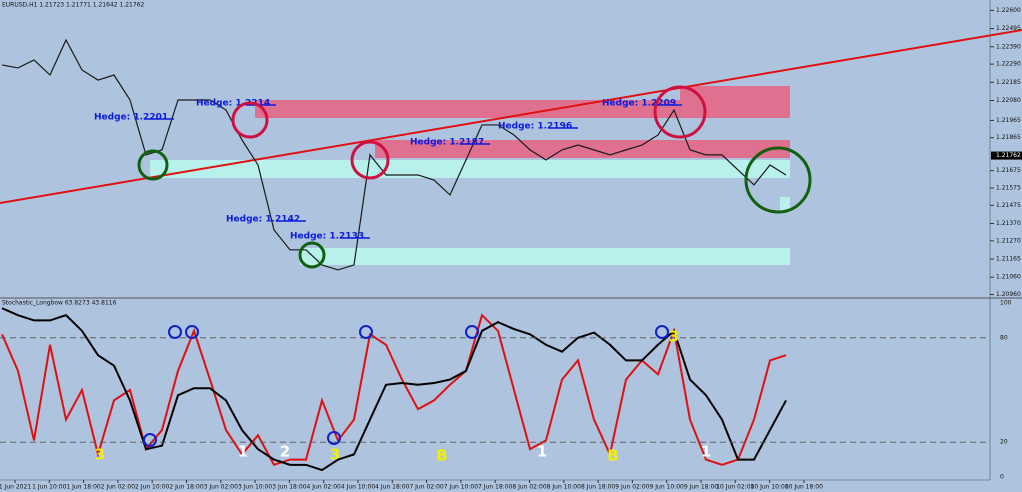  I want to click on y-tick-label: 1.22185, so click(1008, 82).